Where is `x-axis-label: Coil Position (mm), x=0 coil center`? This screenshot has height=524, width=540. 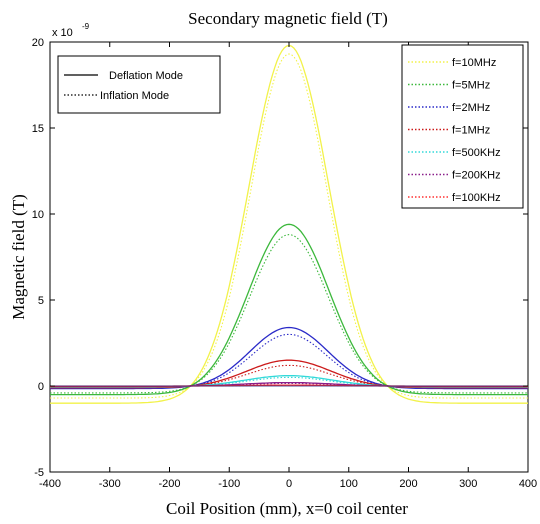
x-axis-label: Coil Position (mm), x=0 coil center is located at coordinates (287, 508).